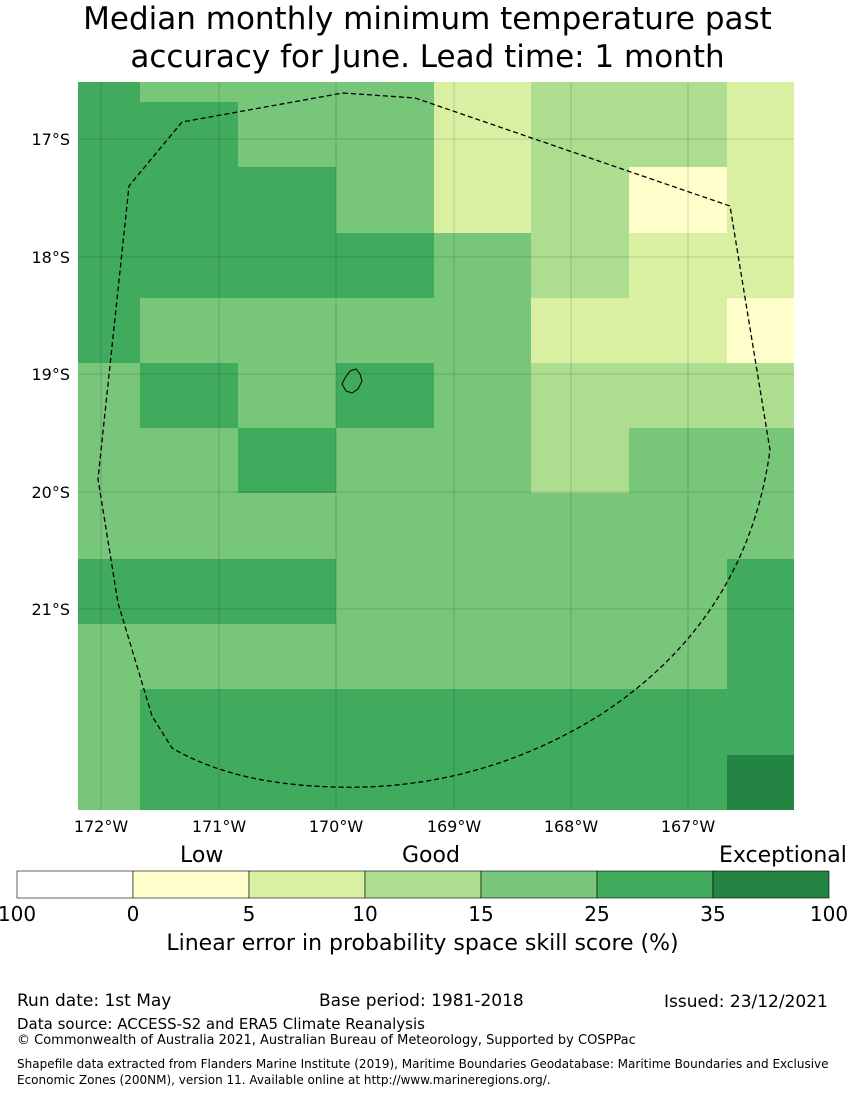 The image size is (855, 1095). Describe the element at coordinates (454, 826) in the screenshot. I see `lon-label: 169°W` at that location.